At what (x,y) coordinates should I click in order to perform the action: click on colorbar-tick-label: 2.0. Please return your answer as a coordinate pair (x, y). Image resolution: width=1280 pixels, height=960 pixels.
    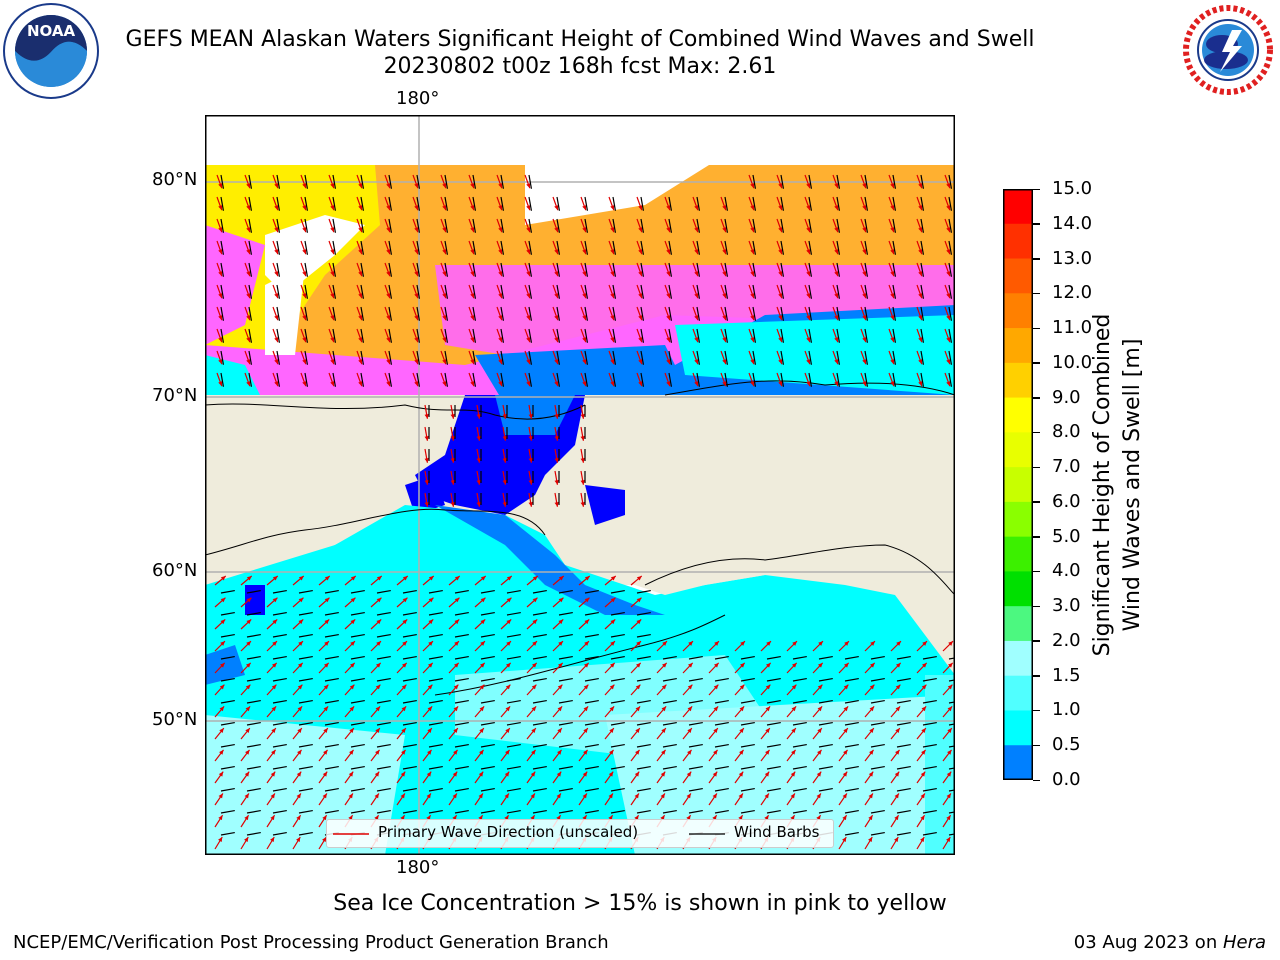
    Looking at the image, I should click on (1066, 640).